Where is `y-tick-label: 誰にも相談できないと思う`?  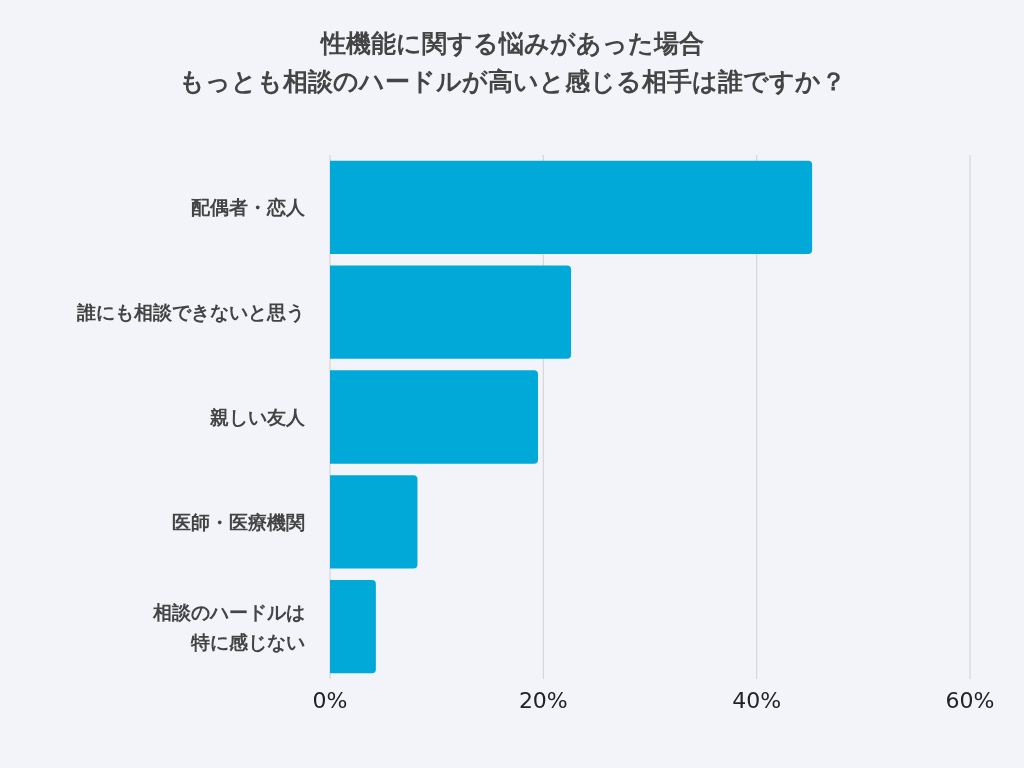 y-tick-label: 誰にも相談できないと思う is located at coordinates (190, 313).